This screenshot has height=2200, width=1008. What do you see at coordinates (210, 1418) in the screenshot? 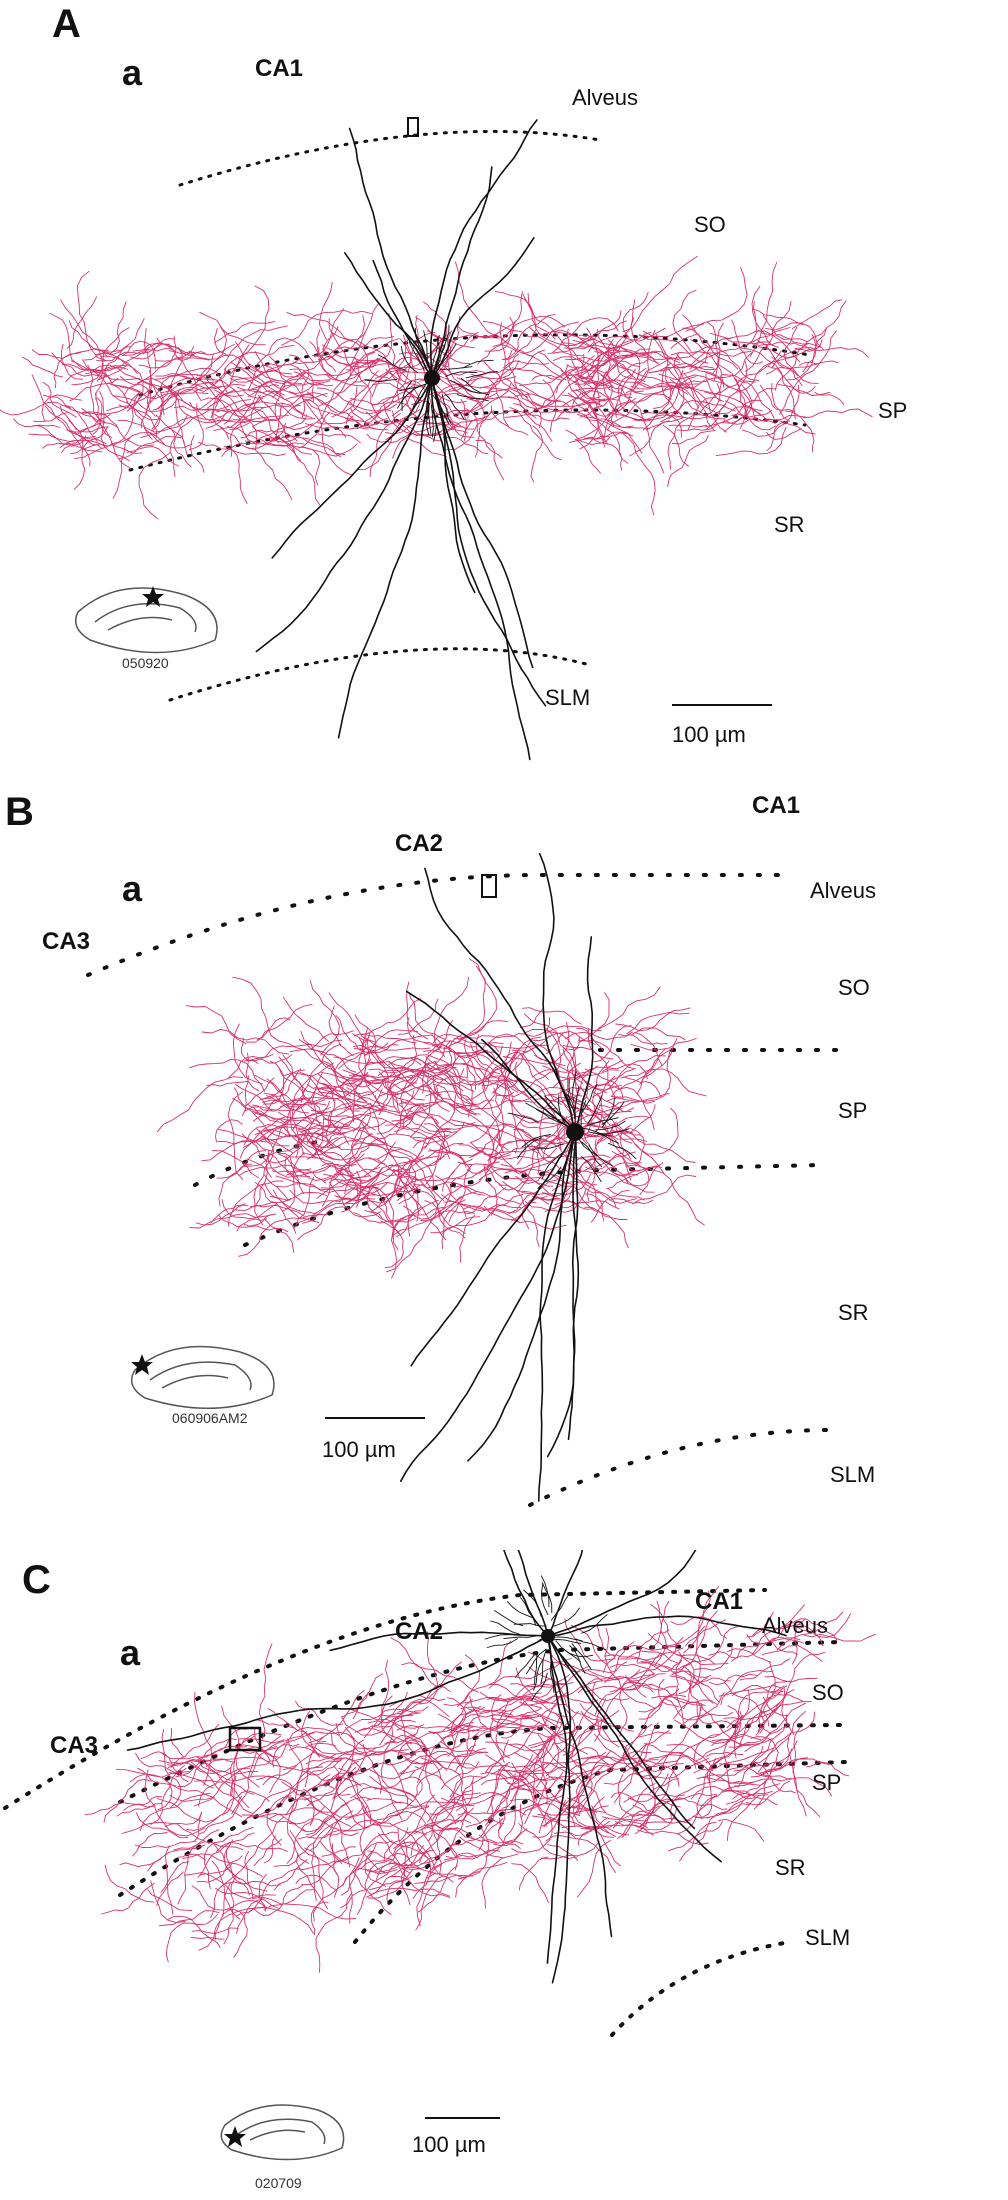
I see `slice-id: 060906AM2` at bounding box center [210, 1418].